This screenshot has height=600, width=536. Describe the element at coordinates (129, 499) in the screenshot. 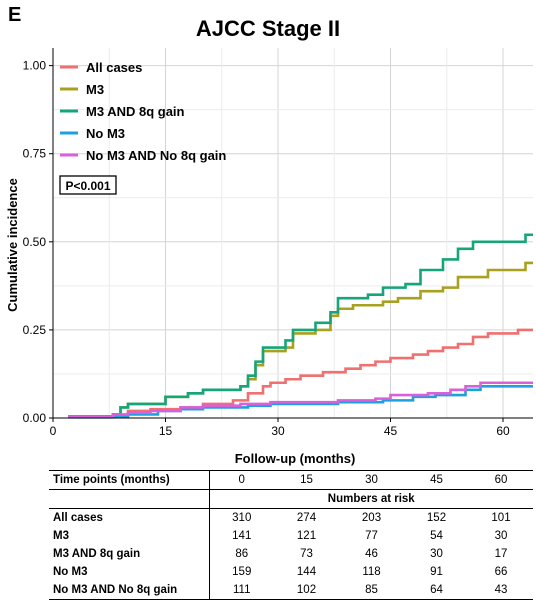

I see `risk-table-empty-cell` at that location.